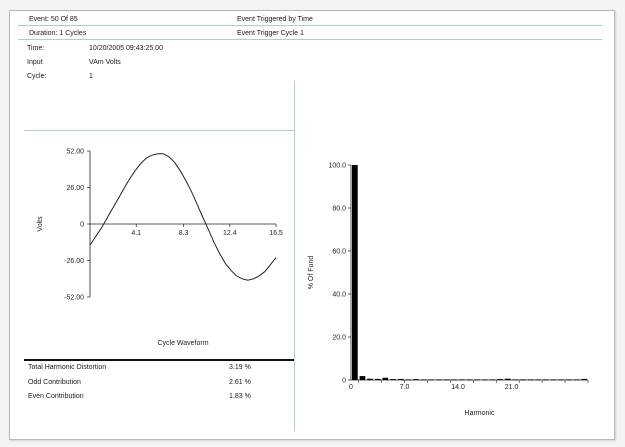  I want to click on duration-line: Duration: 1 Cycles, so click(57, 33).